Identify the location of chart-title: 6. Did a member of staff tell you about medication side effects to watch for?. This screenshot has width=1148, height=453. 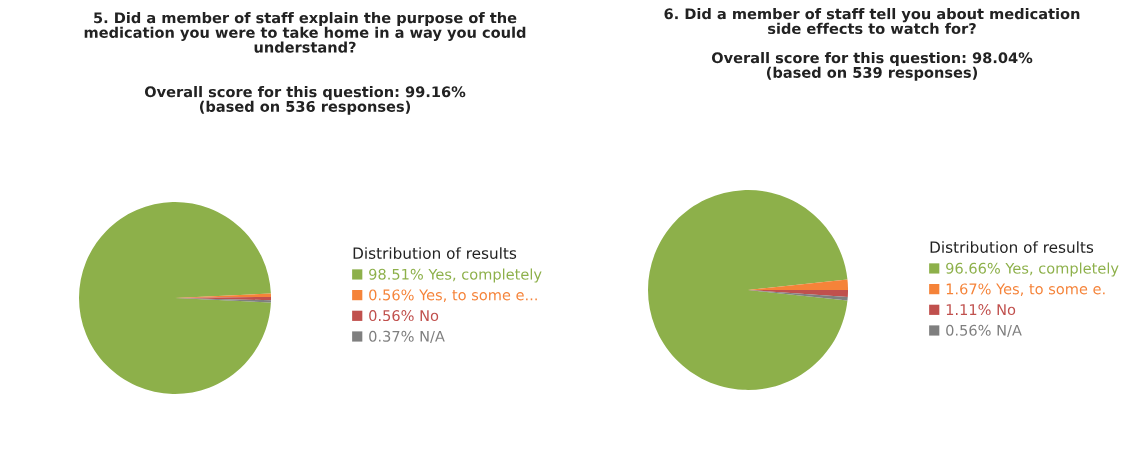
(872, 21).